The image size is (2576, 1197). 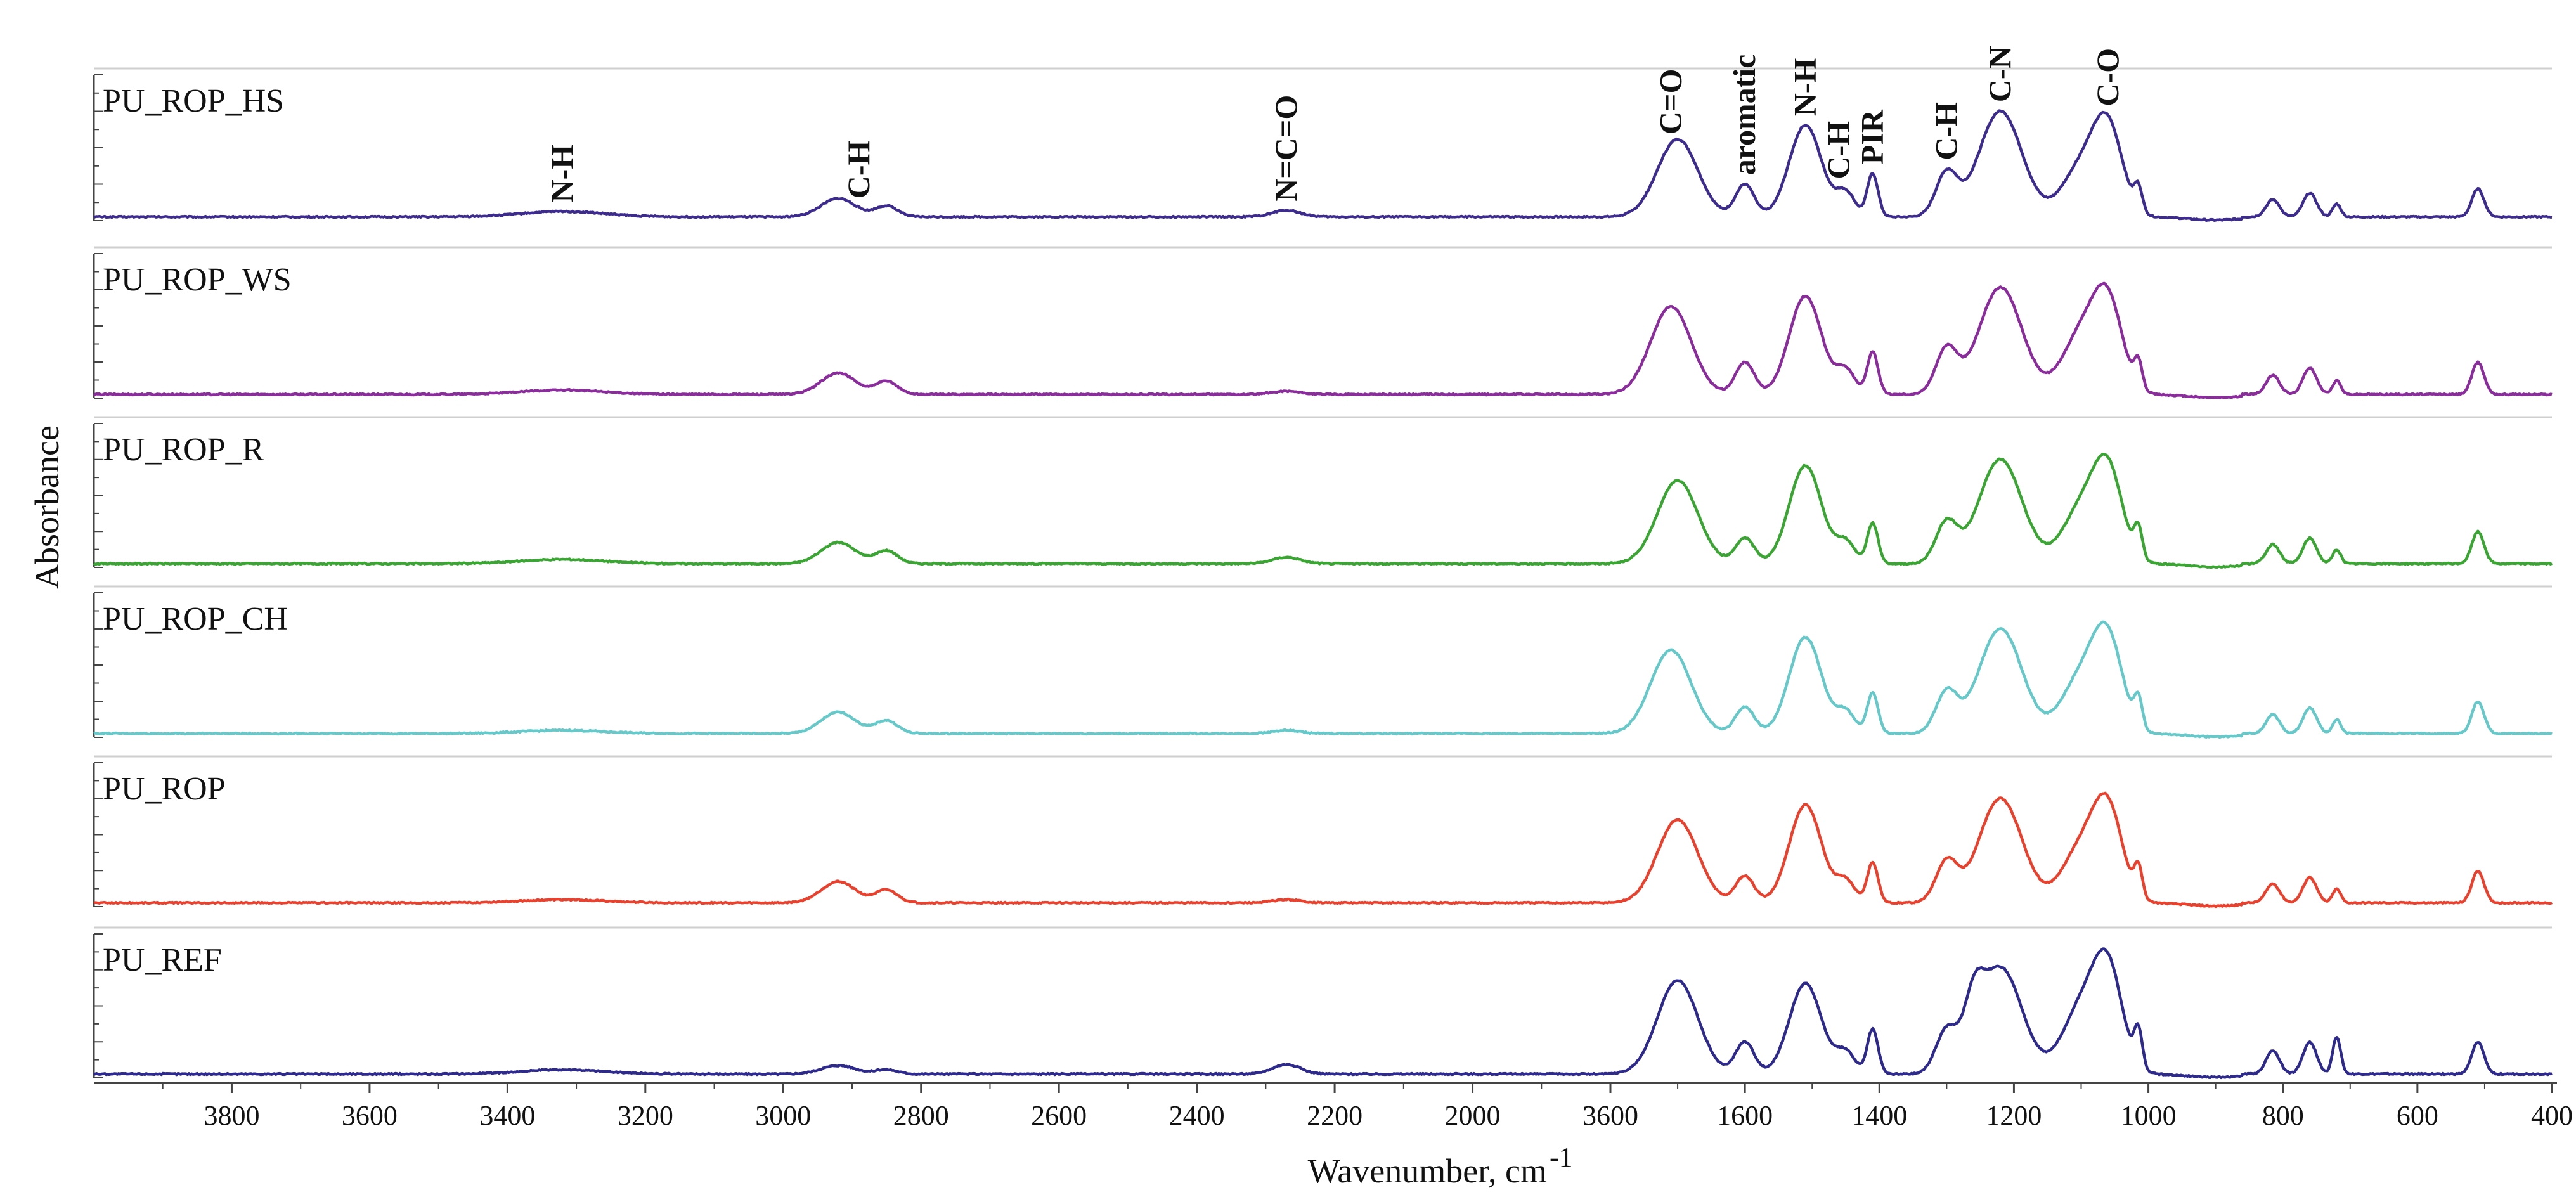 I want to click on y-axis-title: Absorbance, so click(x=47, y=507).